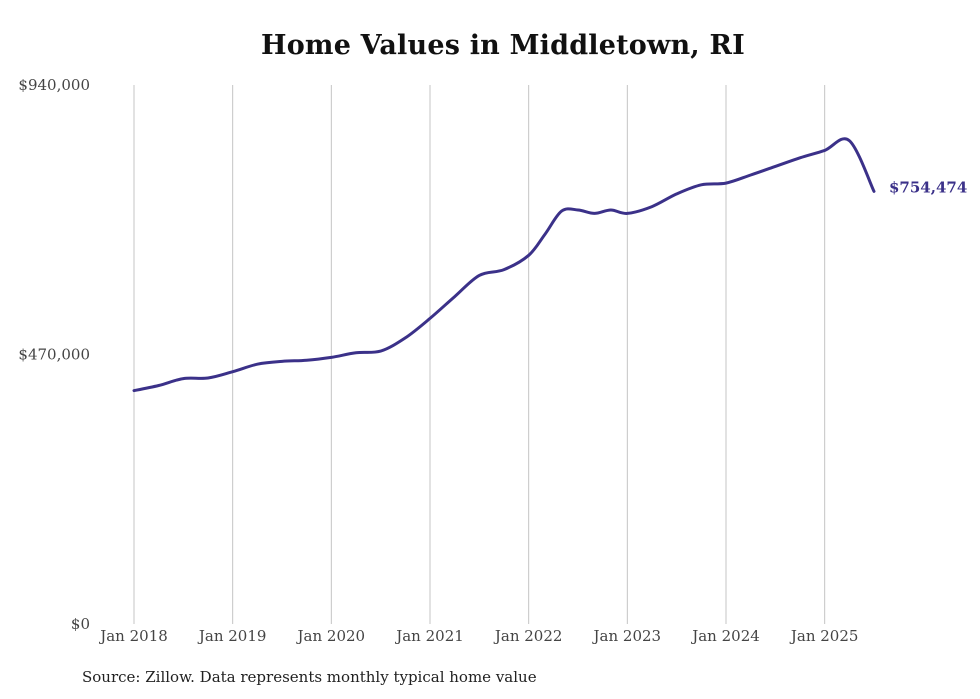 The width and height of the screenshot is (980, 699). I want to click on x-tick-label: Jan 2023, so click(627, 636).